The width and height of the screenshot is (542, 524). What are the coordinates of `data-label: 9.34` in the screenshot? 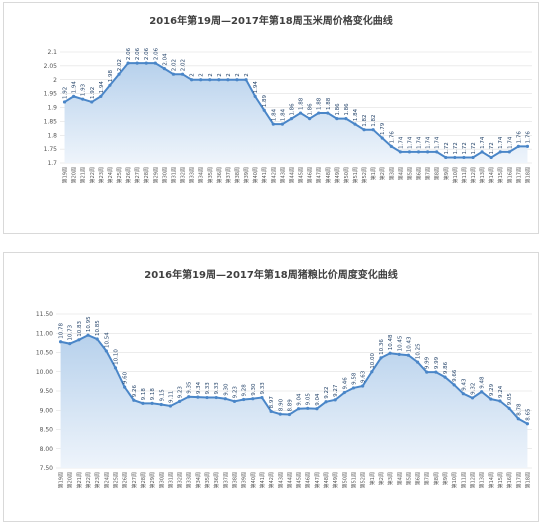 It's located at (199, 387).